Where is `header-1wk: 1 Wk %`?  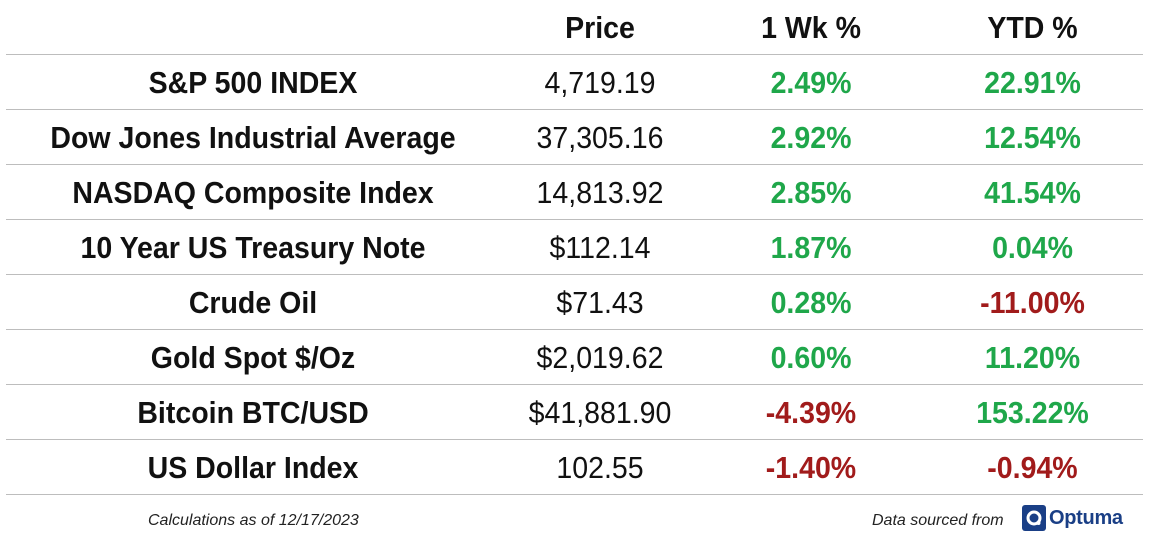 header-1wk: 1 Wk % is located at coordinates (811, 27).